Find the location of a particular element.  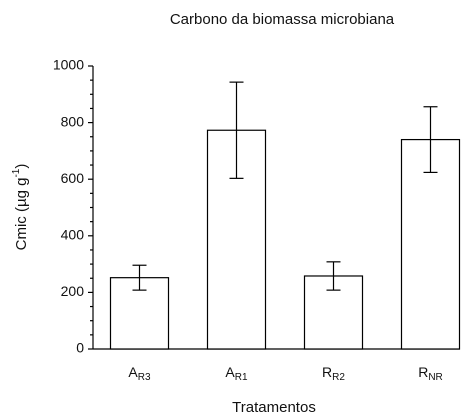

x-tick-label: RNR is located at coordinates (430, 373).